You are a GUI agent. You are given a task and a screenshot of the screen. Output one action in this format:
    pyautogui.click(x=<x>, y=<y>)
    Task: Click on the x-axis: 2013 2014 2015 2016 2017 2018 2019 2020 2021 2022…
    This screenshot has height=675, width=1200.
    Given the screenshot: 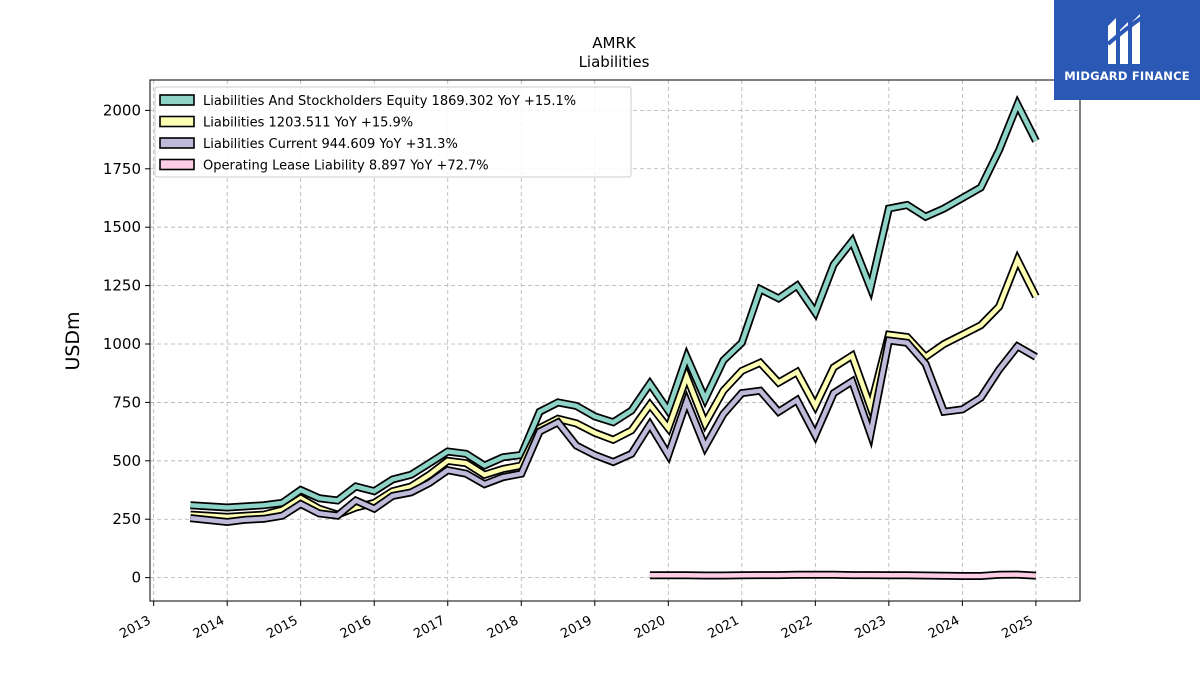 What is the action you would take?
    pyautogui.click(x=577, y=621)
    